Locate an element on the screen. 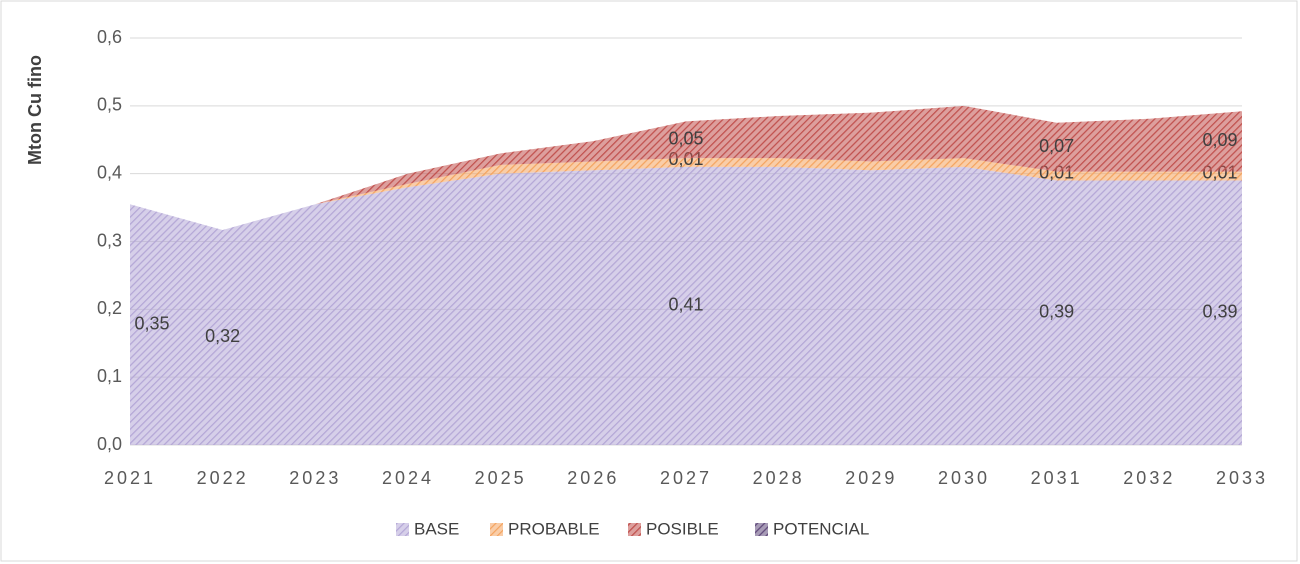 The image size is (1300, 564). x-tick-label: 2030 is located at coordinates (964, 478).